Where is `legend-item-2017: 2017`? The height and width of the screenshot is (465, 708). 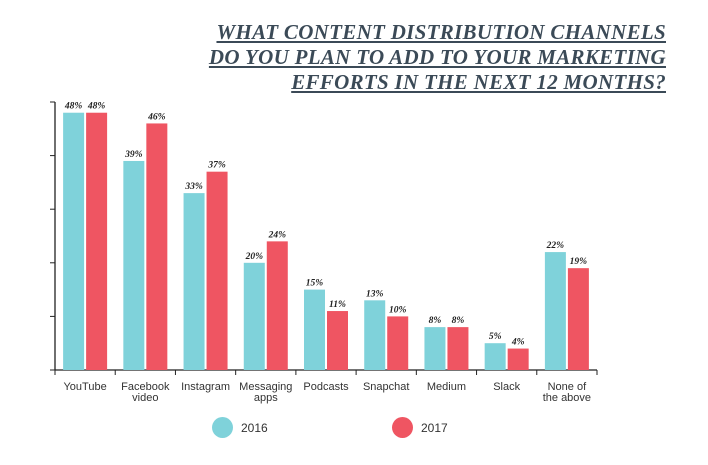 legend-item-2017: 2017 is located at coordinates (420, 427).